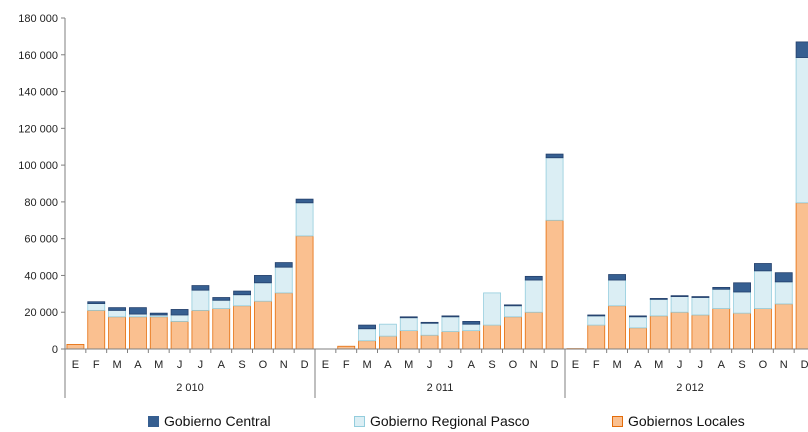 The image size is (808, 432). What do you see at coordinates (55, 350) in the screenshot?
I see `y-tick-label: 0` at bounding box center [55, 350].